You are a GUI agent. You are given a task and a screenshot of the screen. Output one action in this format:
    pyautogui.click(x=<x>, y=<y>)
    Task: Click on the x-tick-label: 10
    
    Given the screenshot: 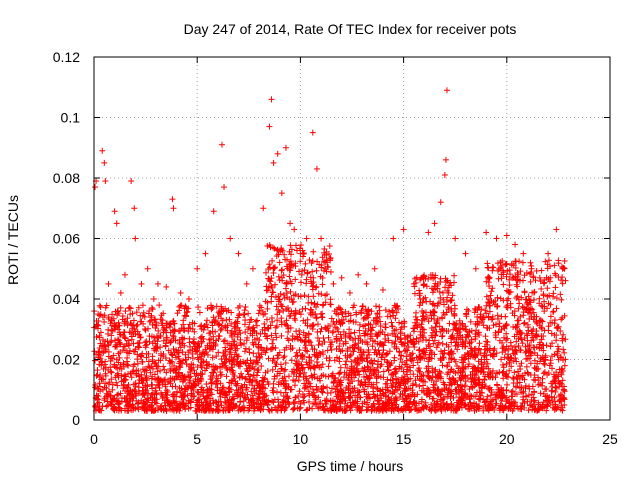 What is the action you would take?
    pyautogui.click(x=301, y=439)
    